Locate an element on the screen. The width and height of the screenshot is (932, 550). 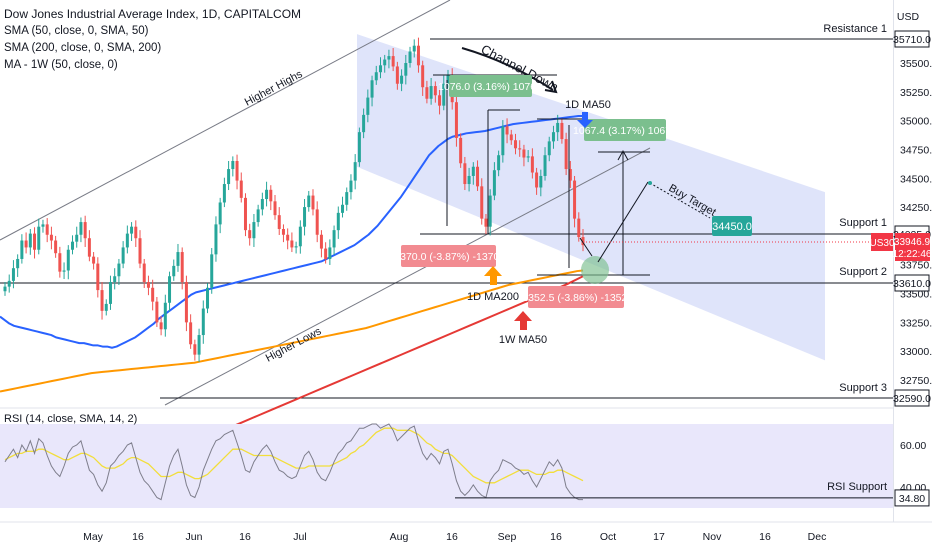
rsi-legend: RSI (14, close, SMA, 14, 2) is located at coordinates (71, 419).